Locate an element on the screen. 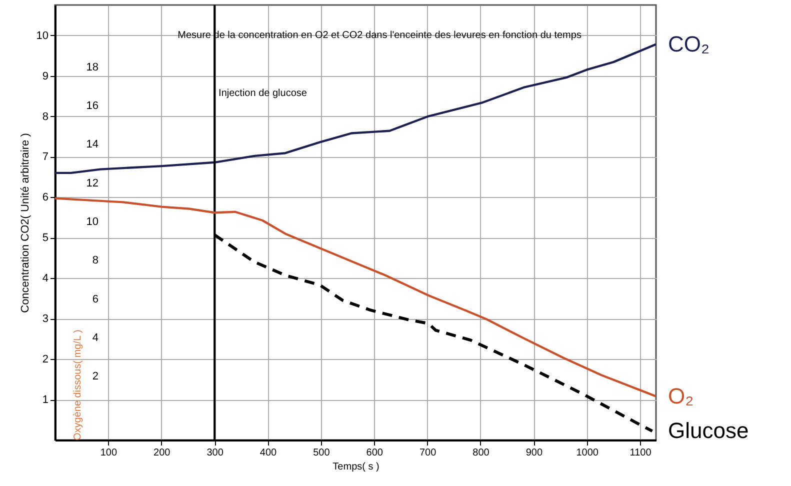 Image resolution: width=791 pixels, height=486 pixels. y2-tick-label: 8 is located at coordinates (95, 260).